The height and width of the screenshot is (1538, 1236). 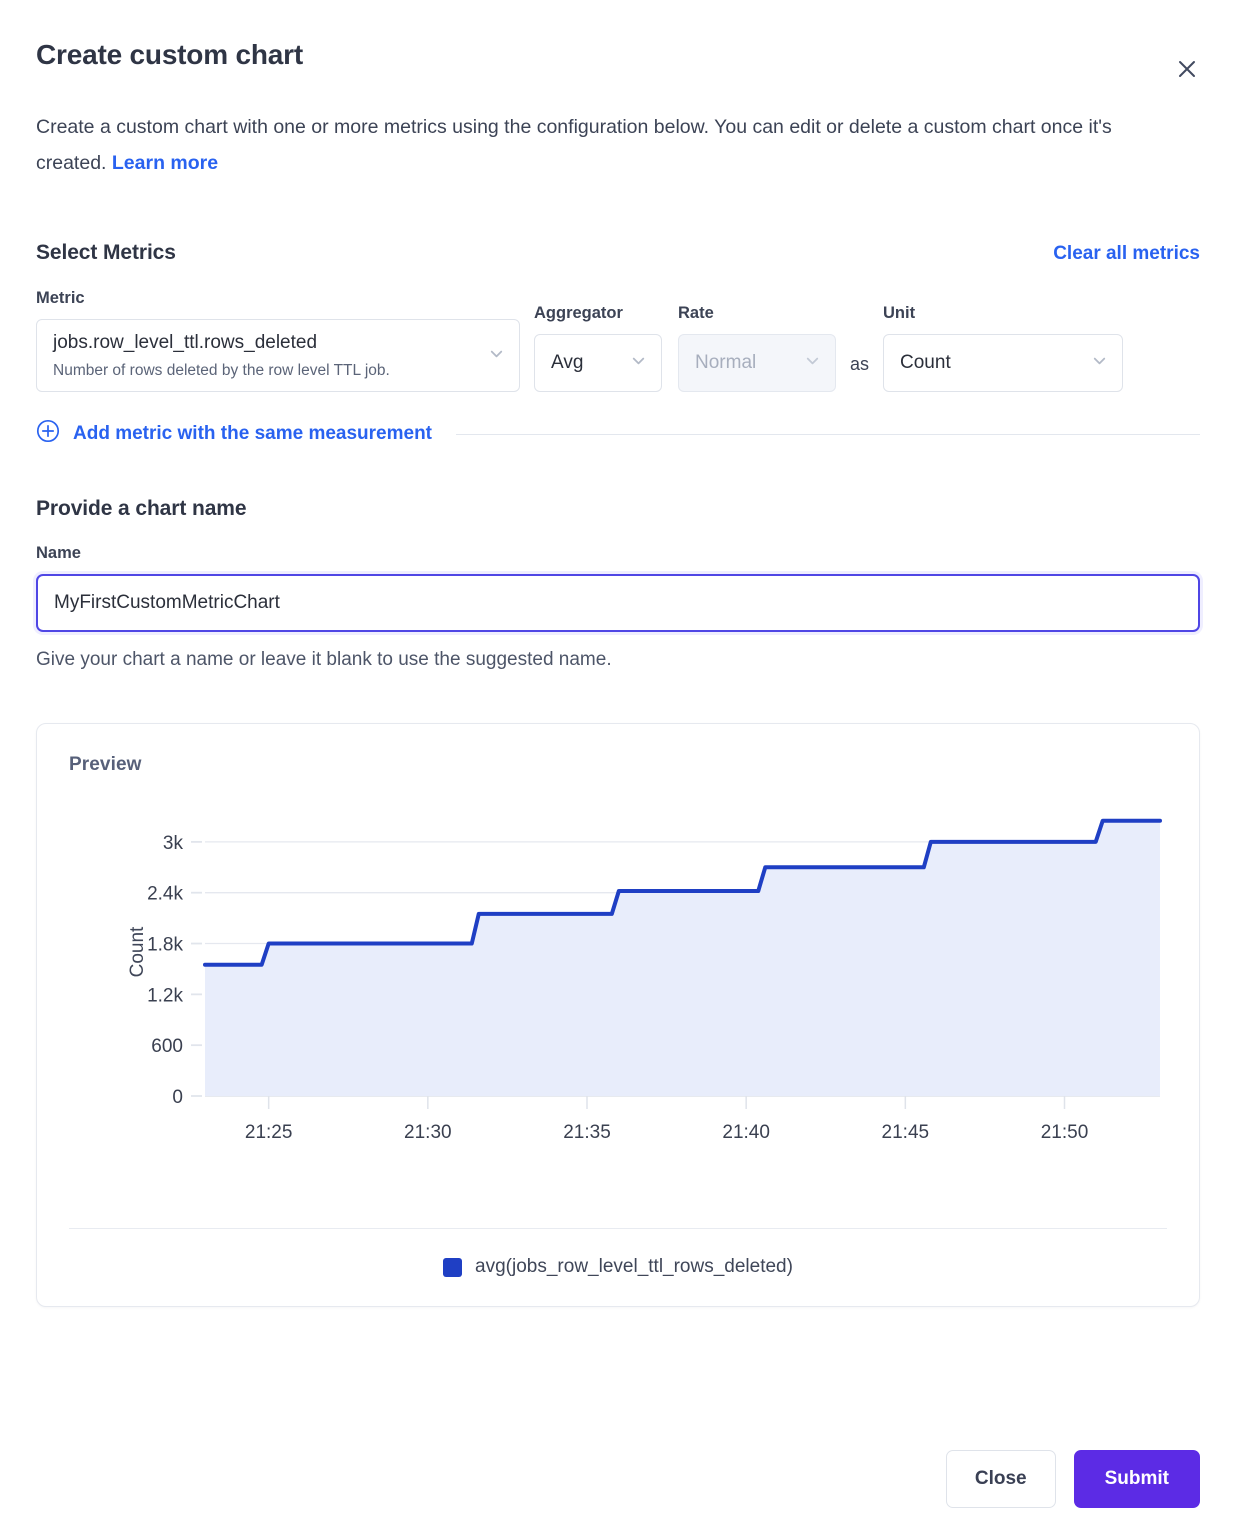 I want to click on aggregator-selected-value: Avg, so click(x=567, y=363).